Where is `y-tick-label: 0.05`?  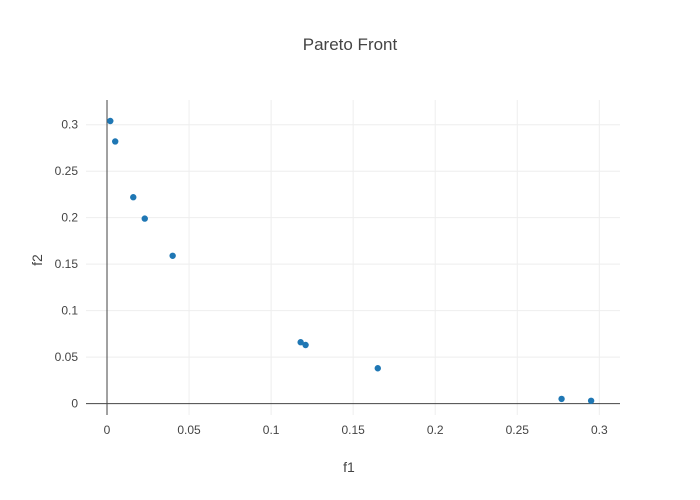 y-tick-label: 0.05 is located at coordinates (67, 357).